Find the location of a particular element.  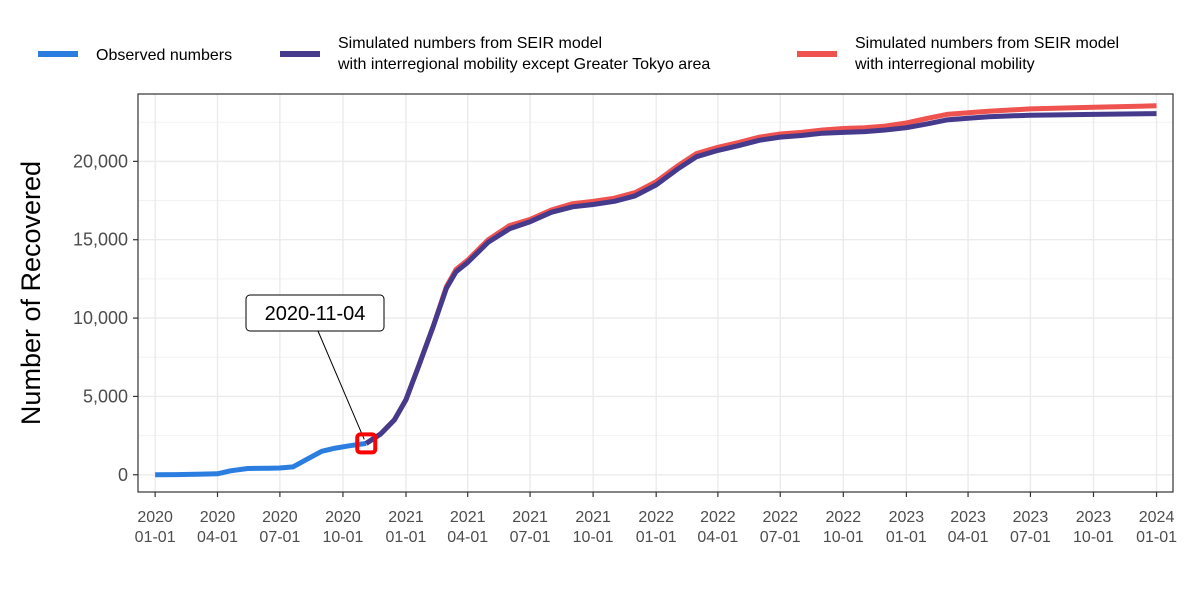

x-tick-label: 2023 10-01 is located at coordinates (1093, 527).